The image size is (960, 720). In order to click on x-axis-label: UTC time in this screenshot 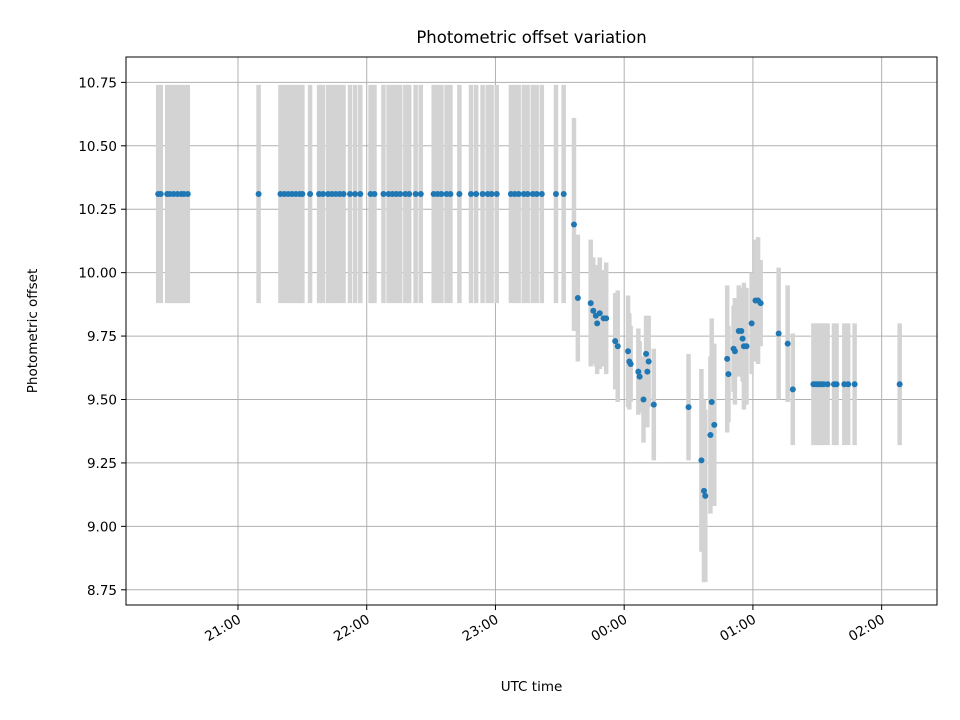, I will do `click(532, 687)`.